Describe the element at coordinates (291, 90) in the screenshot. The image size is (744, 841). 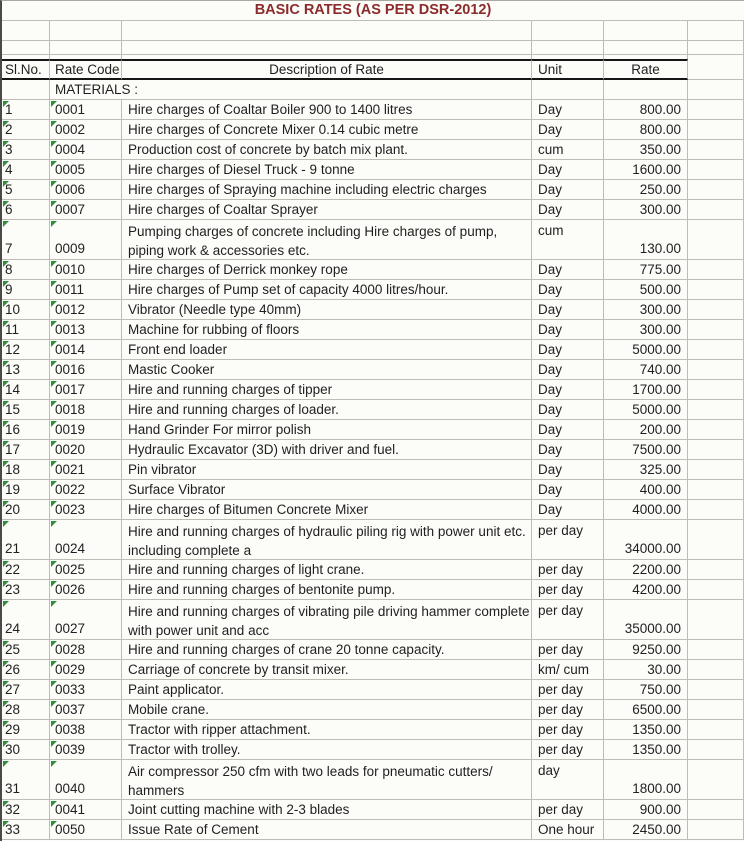
I see `section-label: MATERIALS :` at that location.